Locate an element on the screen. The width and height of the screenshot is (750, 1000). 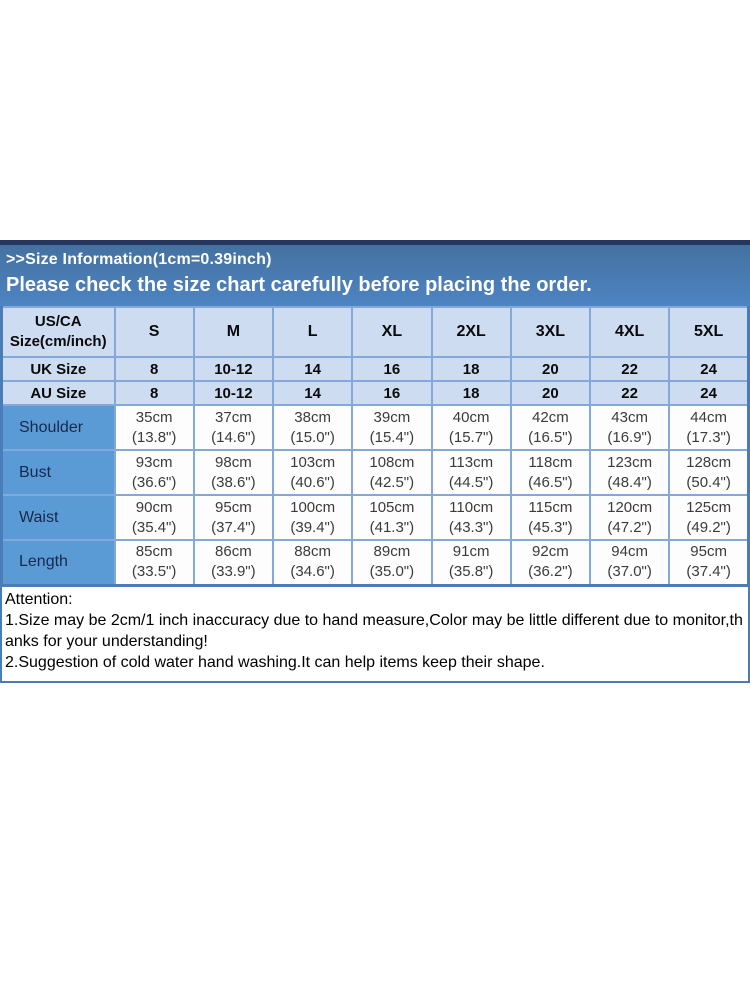
measurement-value: 39cm (15.4") is located at coordinates (392, 427).